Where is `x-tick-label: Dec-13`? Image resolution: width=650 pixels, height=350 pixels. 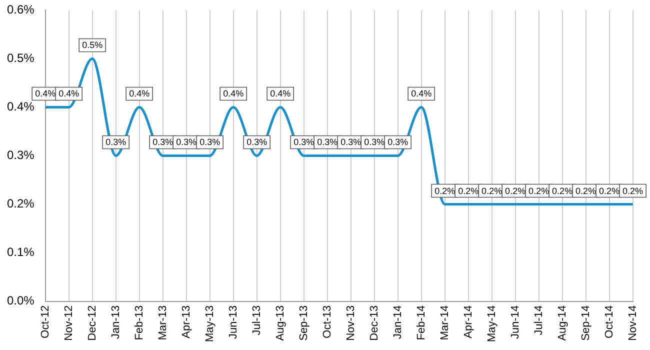
x-tick-label: Dec-13 is located at coordinates (374, 323).